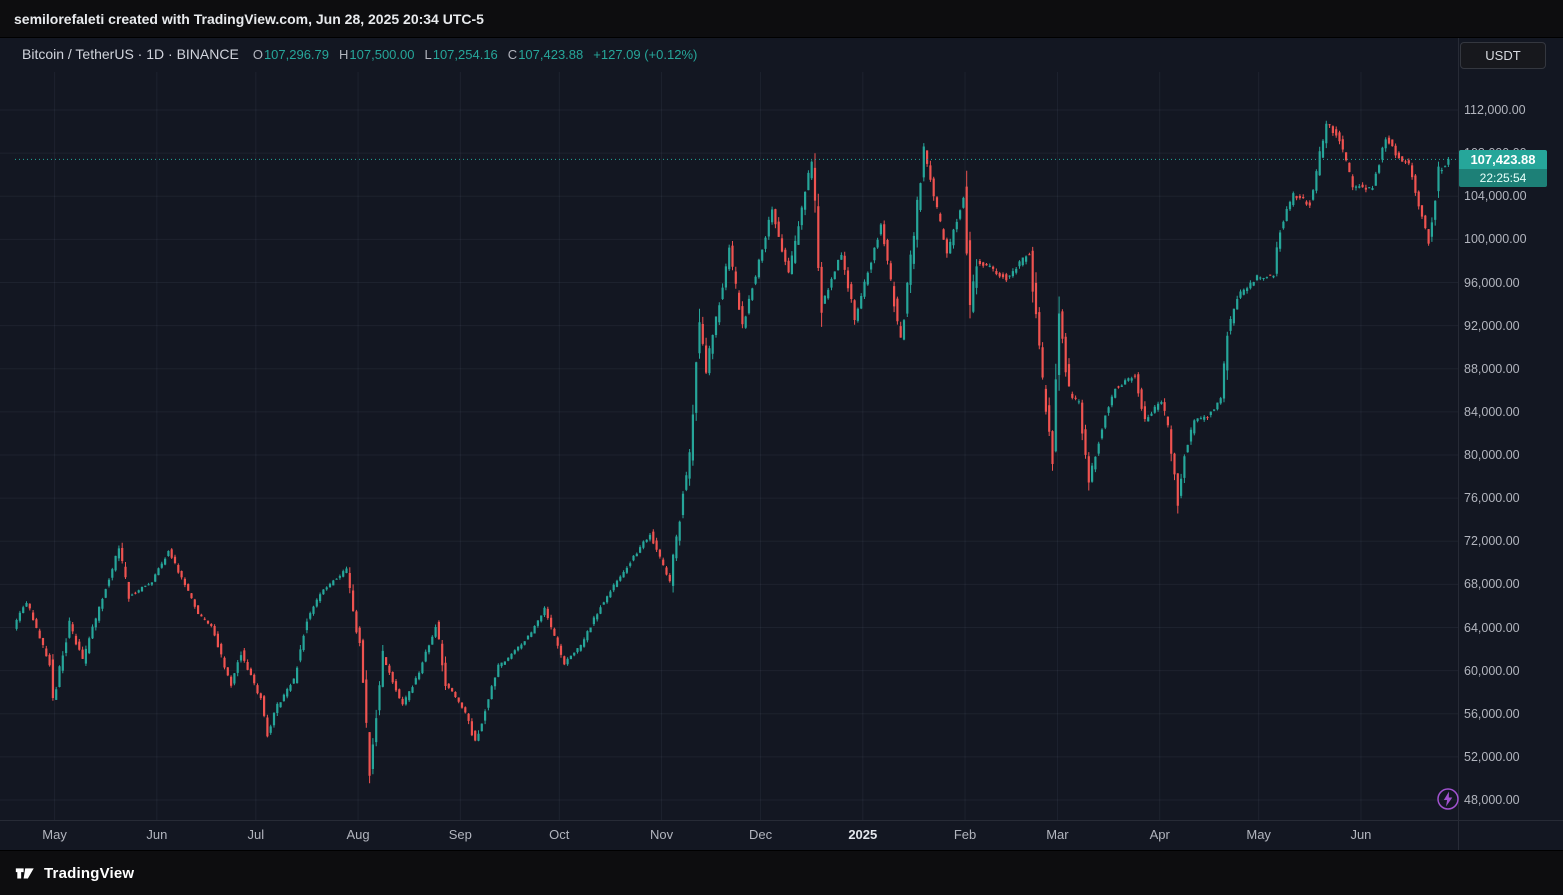 The image size is (1563, 895). What do you see at coordinates (296, 54) in the screenshot?
I see `open-value: 107,296.79` at bounding box center [296, 54].